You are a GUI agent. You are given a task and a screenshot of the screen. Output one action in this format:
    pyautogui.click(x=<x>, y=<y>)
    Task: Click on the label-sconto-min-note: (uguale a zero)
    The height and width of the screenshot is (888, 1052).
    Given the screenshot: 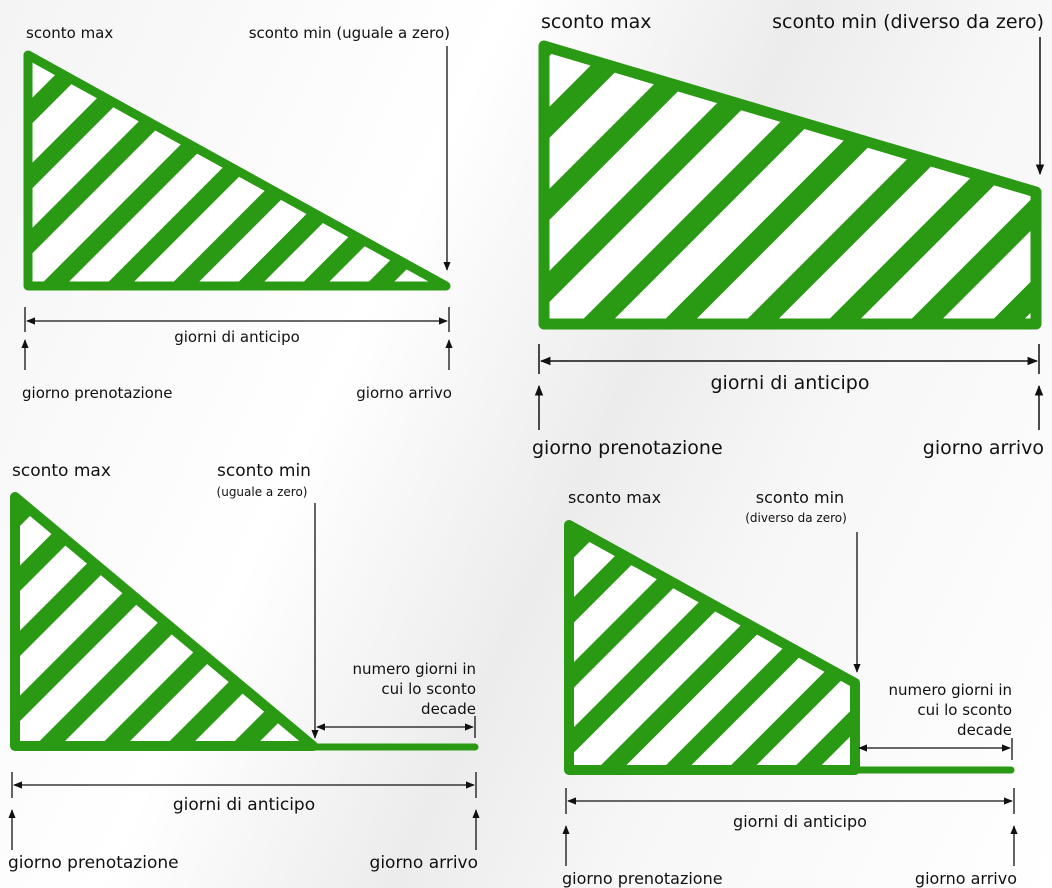 What is the action you would take?
    pyautogui.click(x=262, y=492)
    